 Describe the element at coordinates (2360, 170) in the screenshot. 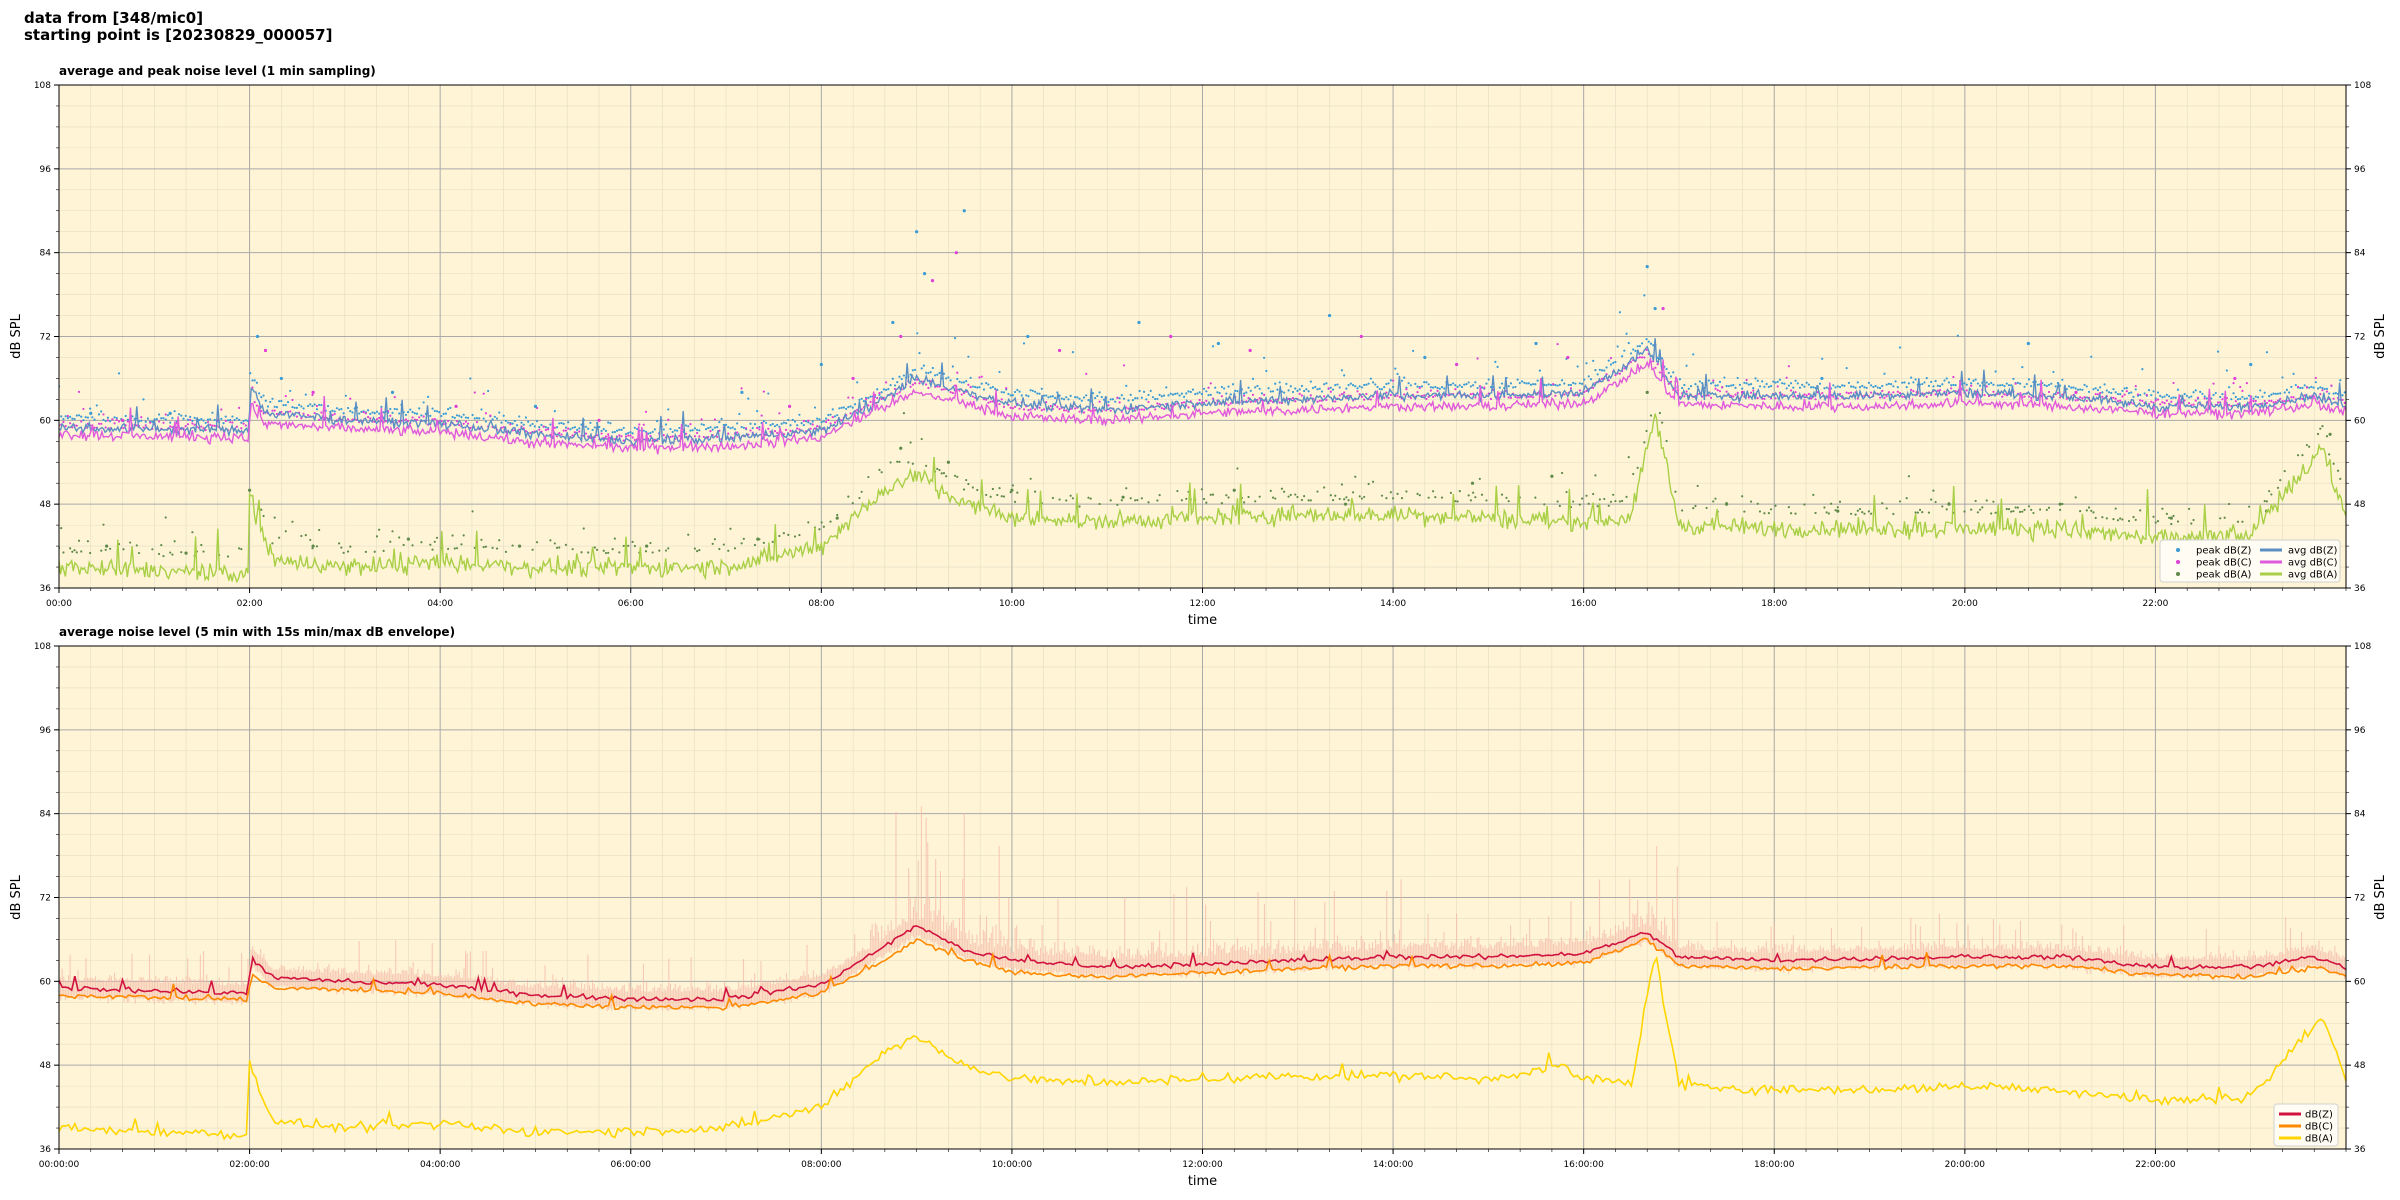

I see `y-tick-label-right: 96` at that location.